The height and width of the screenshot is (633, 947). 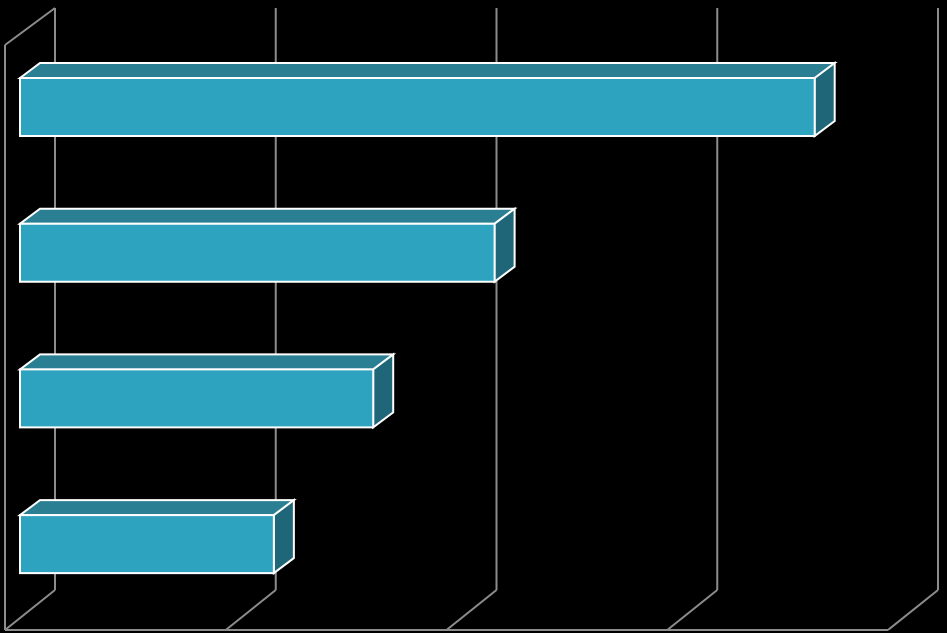 I want to click on left-wall-top, so click(x=30, y=26).